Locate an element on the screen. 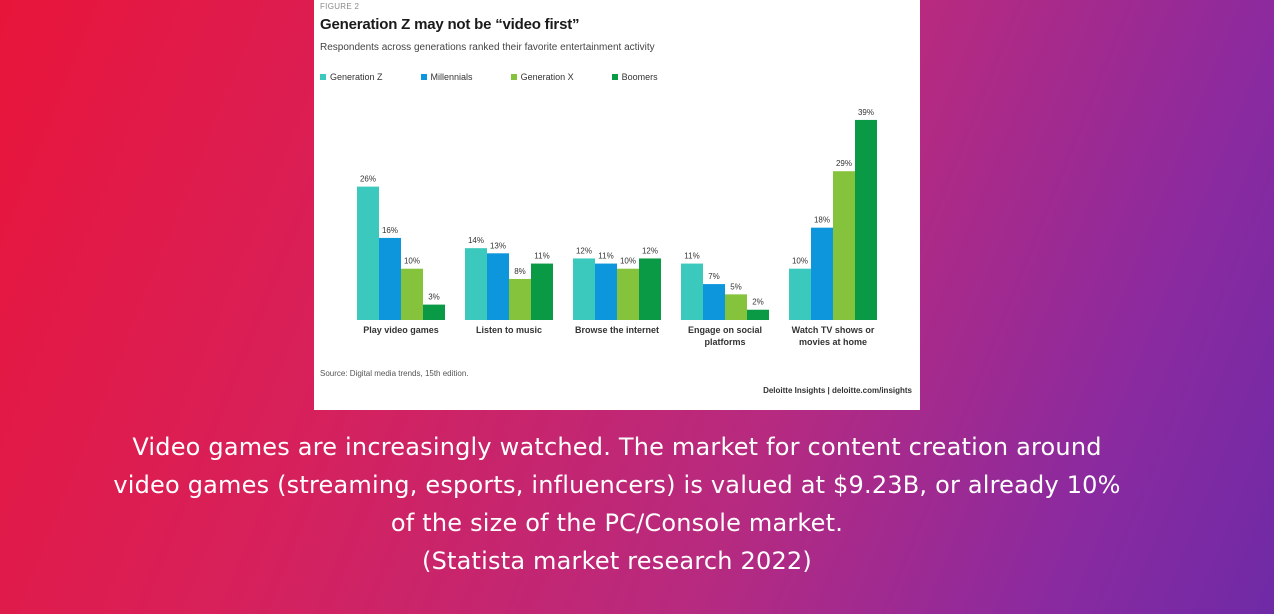 This screenshot has width=1274, height=614. data-label: 39% is located at coordinates (866, 112).